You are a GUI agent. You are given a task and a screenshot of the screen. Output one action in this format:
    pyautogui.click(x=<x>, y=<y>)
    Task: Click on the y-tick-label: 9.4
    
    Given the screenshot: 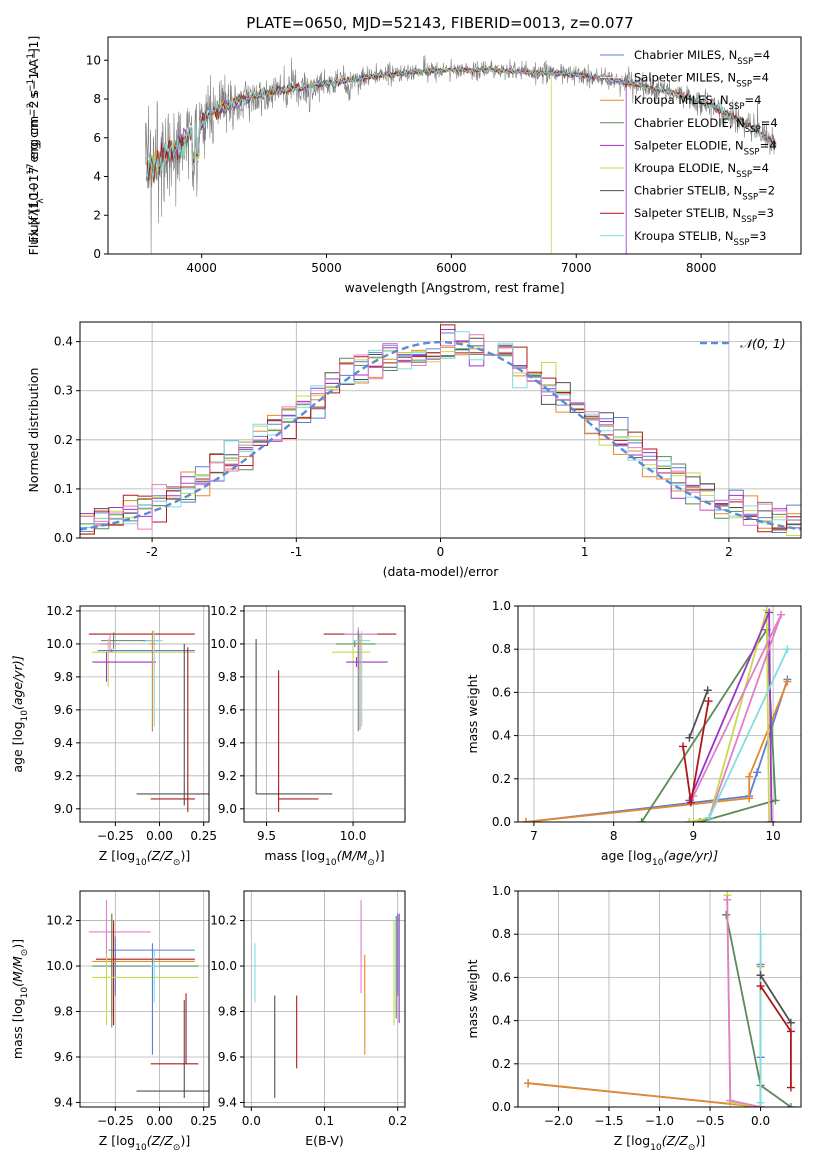 What is the action you would take?
    pyautogui.click(x=227, y=743)
    